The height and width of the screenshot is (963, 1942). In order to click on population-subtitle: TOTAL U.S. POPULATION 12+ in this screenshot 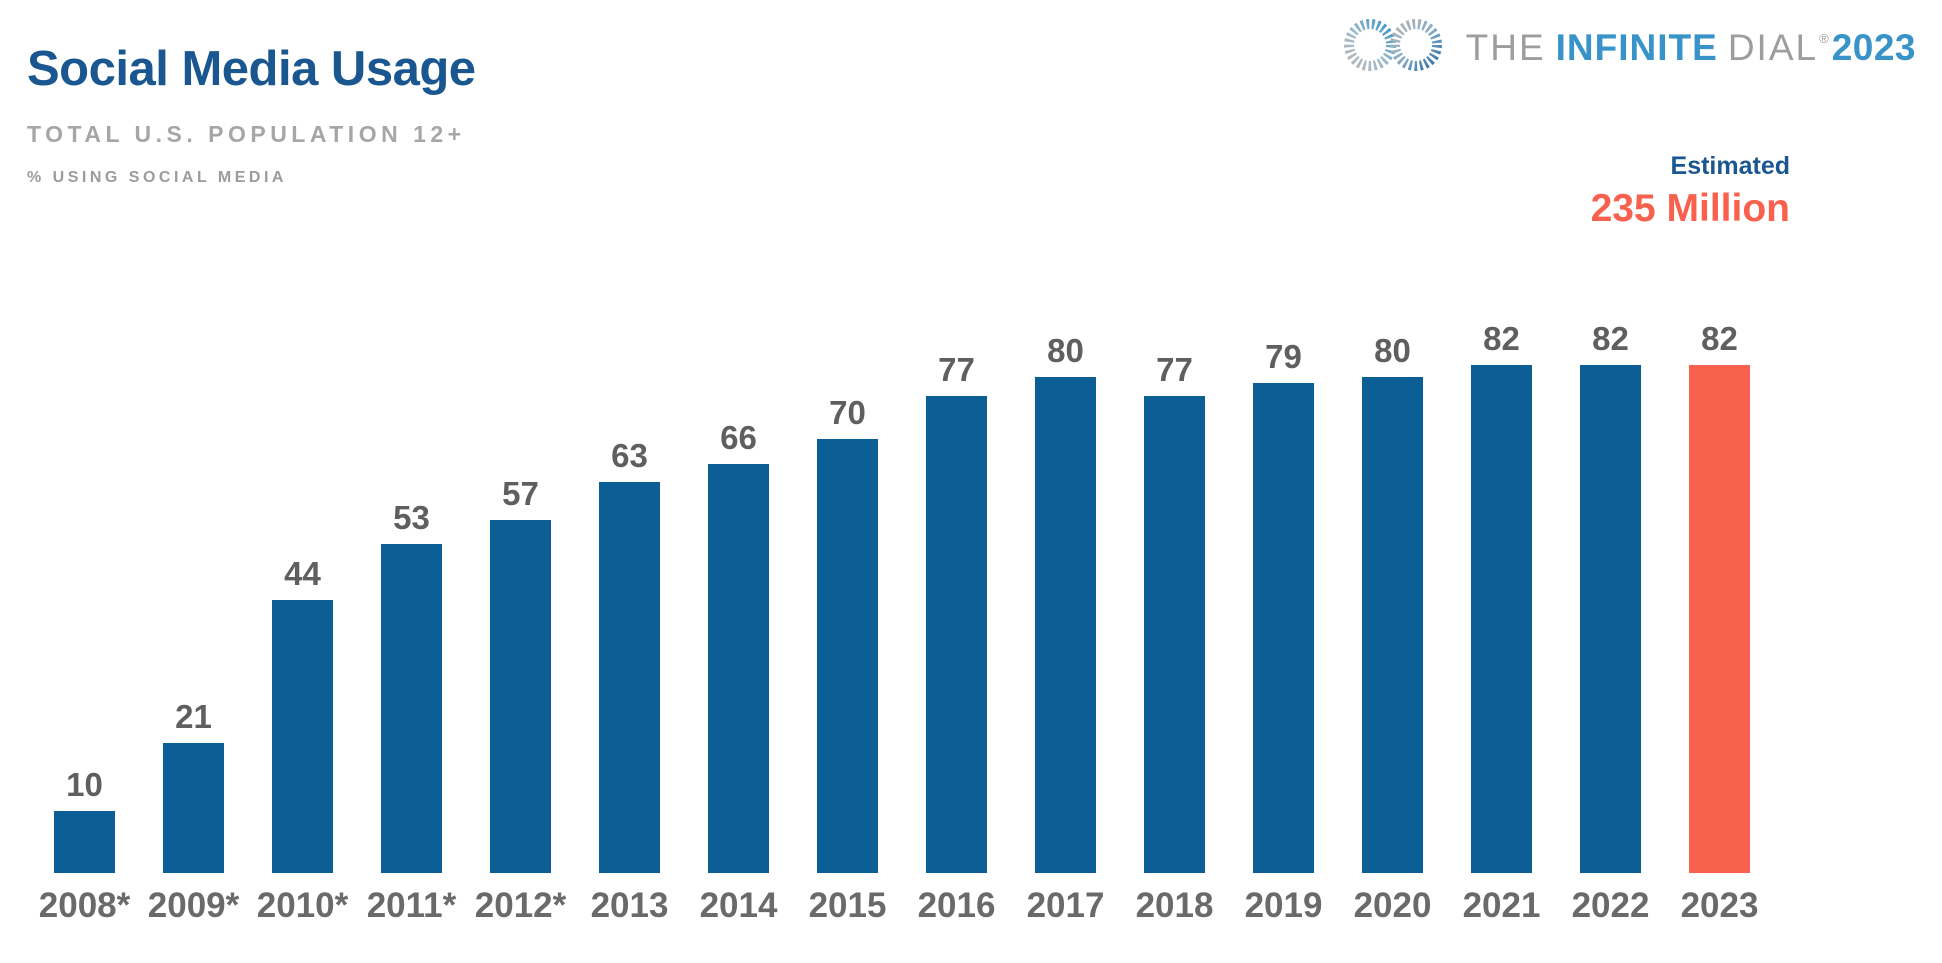, I will do `click(246, 134)`.